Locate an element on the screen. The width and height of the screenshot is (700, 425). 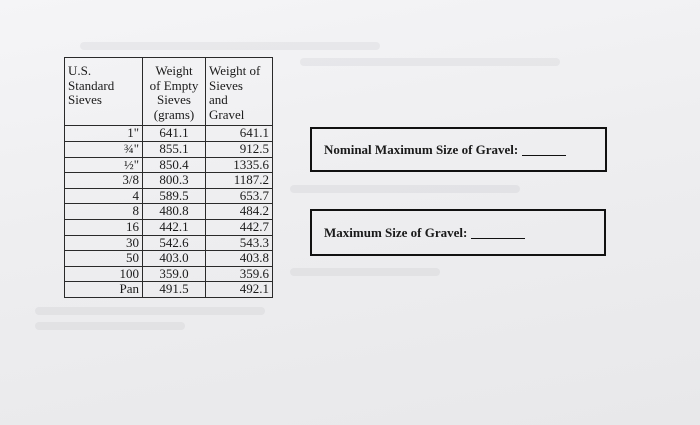
sieve-size: 100 is located at coordinates (103, 274).